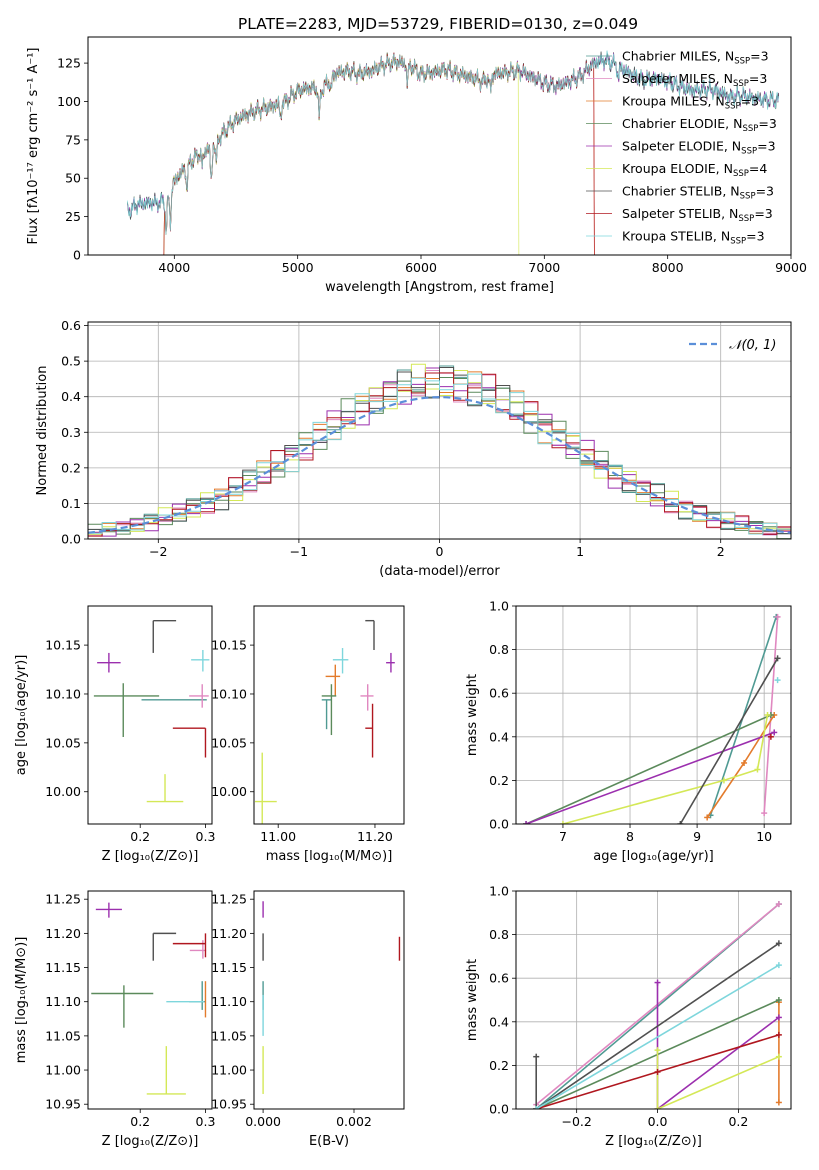 The width and height of the screenshot is (819, 1170). What do you see at coordinates (158, 551) in the screenshot?
I see `x-tick-label: −2` at bounding box center [158, 551].